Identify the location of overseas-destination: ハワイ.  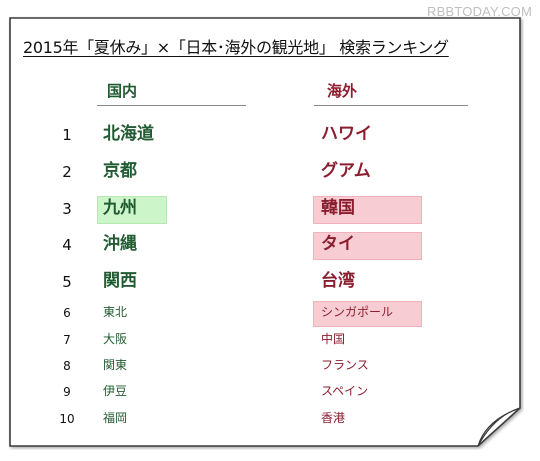
(346, 133).